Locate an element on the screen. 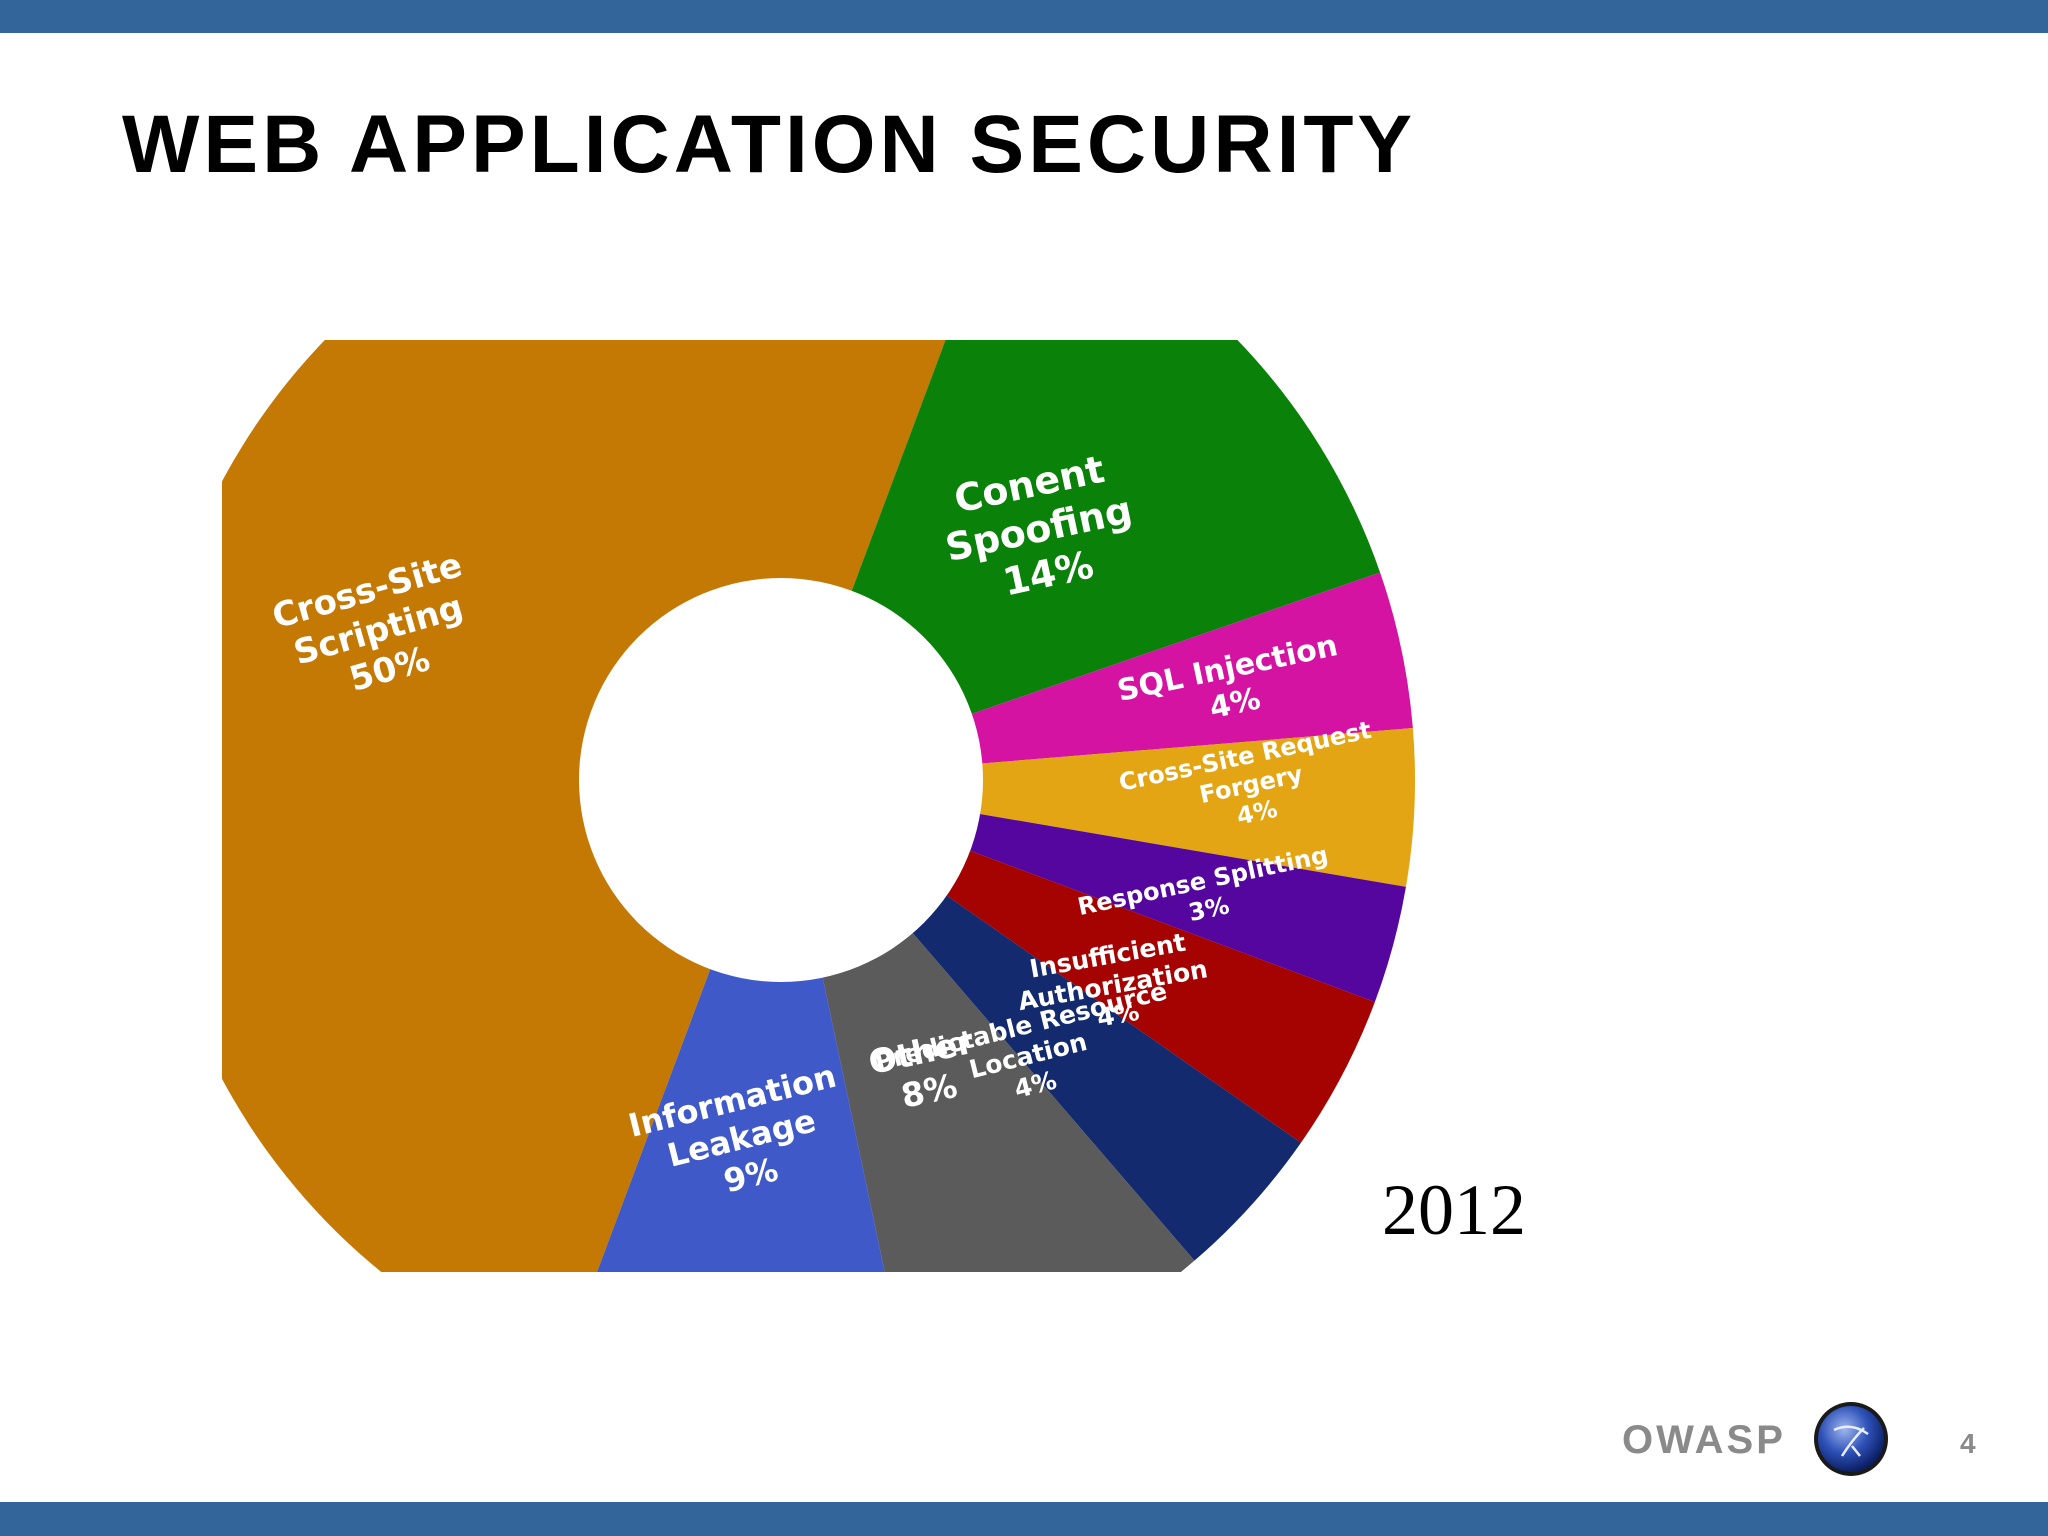  header-bar is located at coordinates (1024, 16).